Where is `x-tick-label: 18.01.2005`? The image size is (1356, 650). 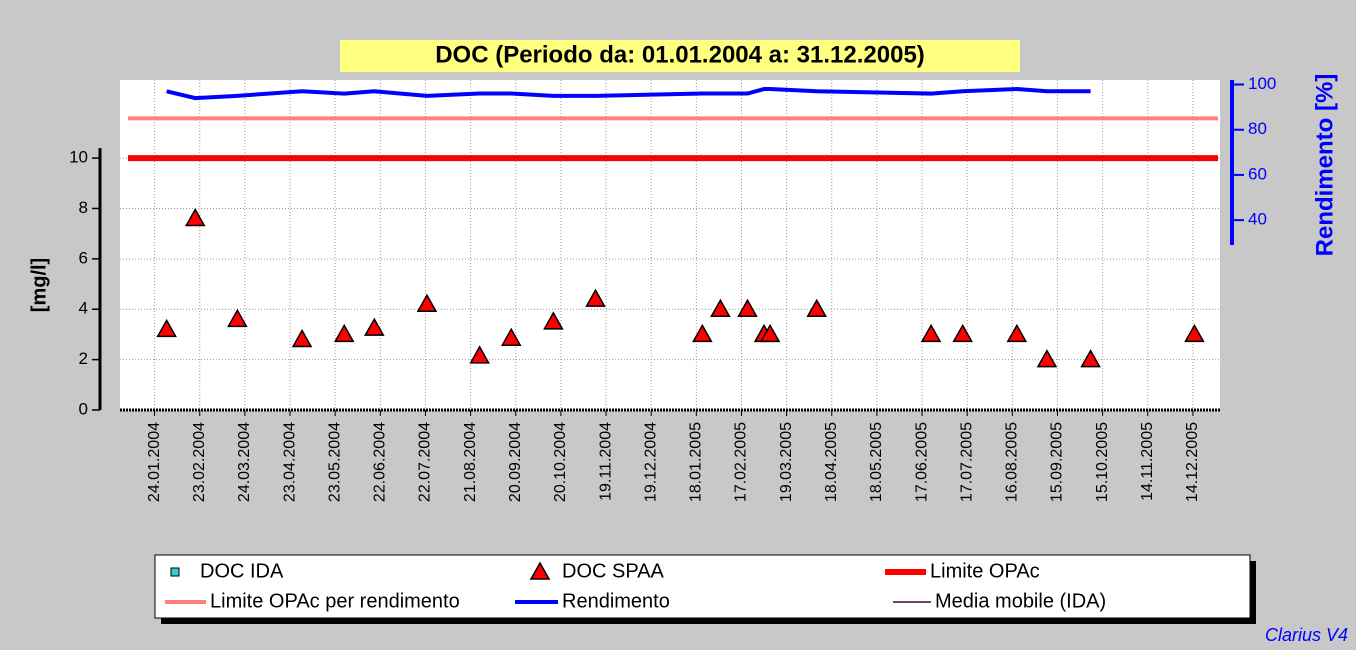
x-tick-label: 18.01.2005 is located at coordinates (696, 462).